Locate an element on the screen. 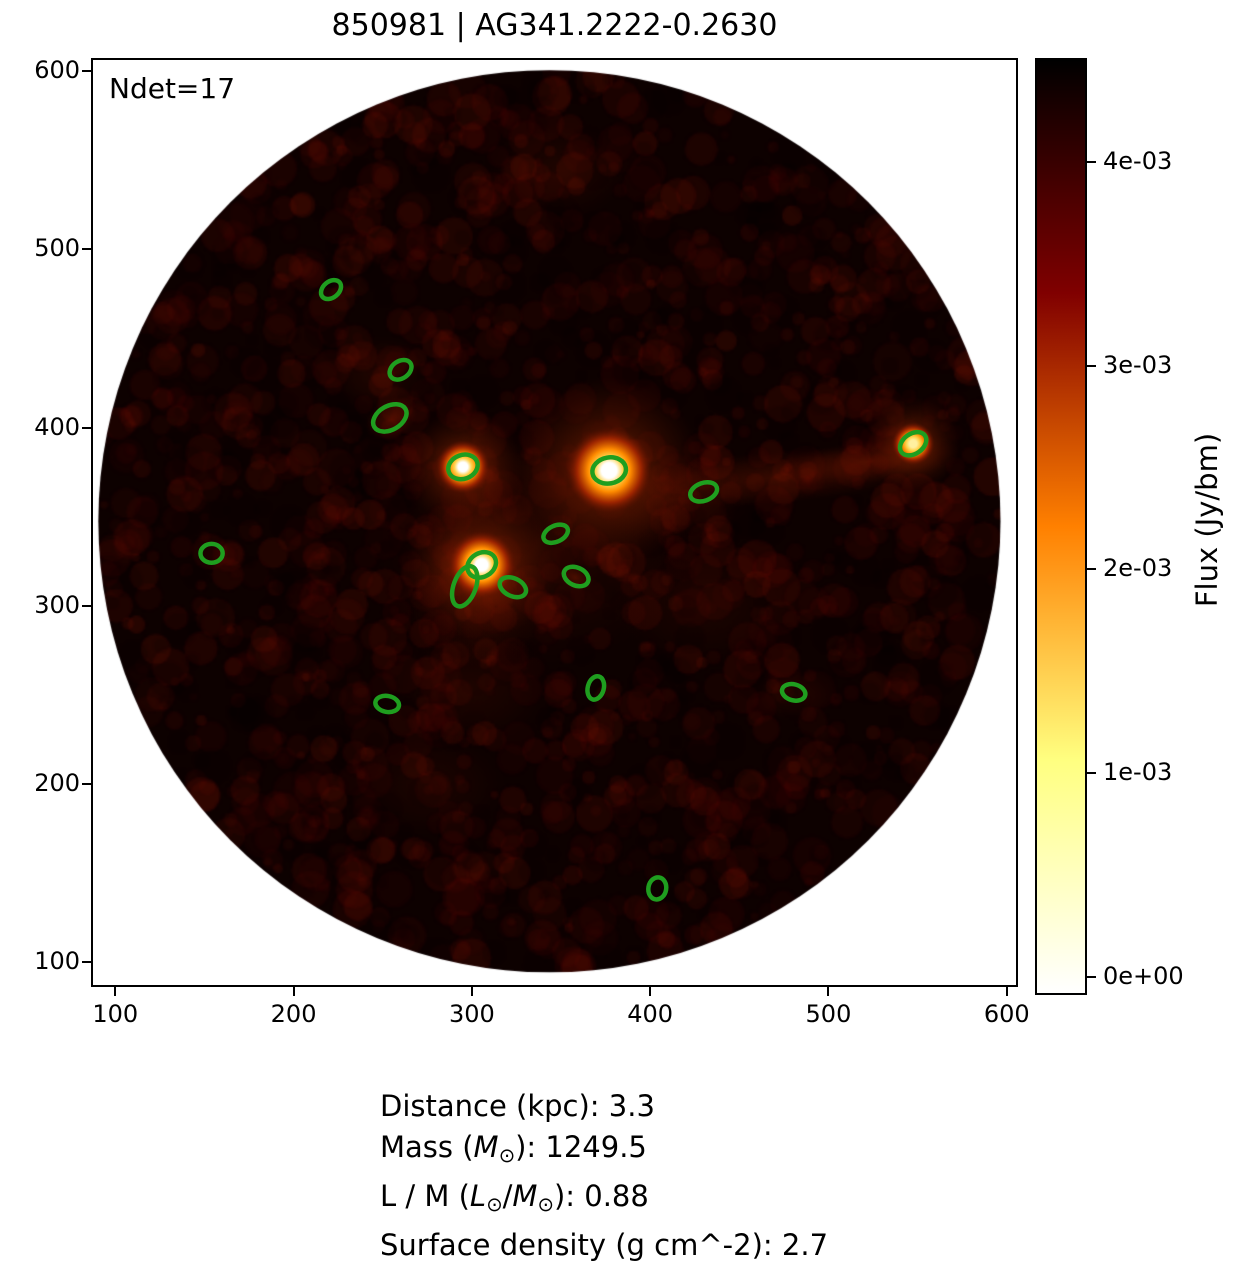 This screenshot has height=1267, width=1257. info-line: Surface density (g cm^-2): 2.7 is located at coordinates (604, 1245).